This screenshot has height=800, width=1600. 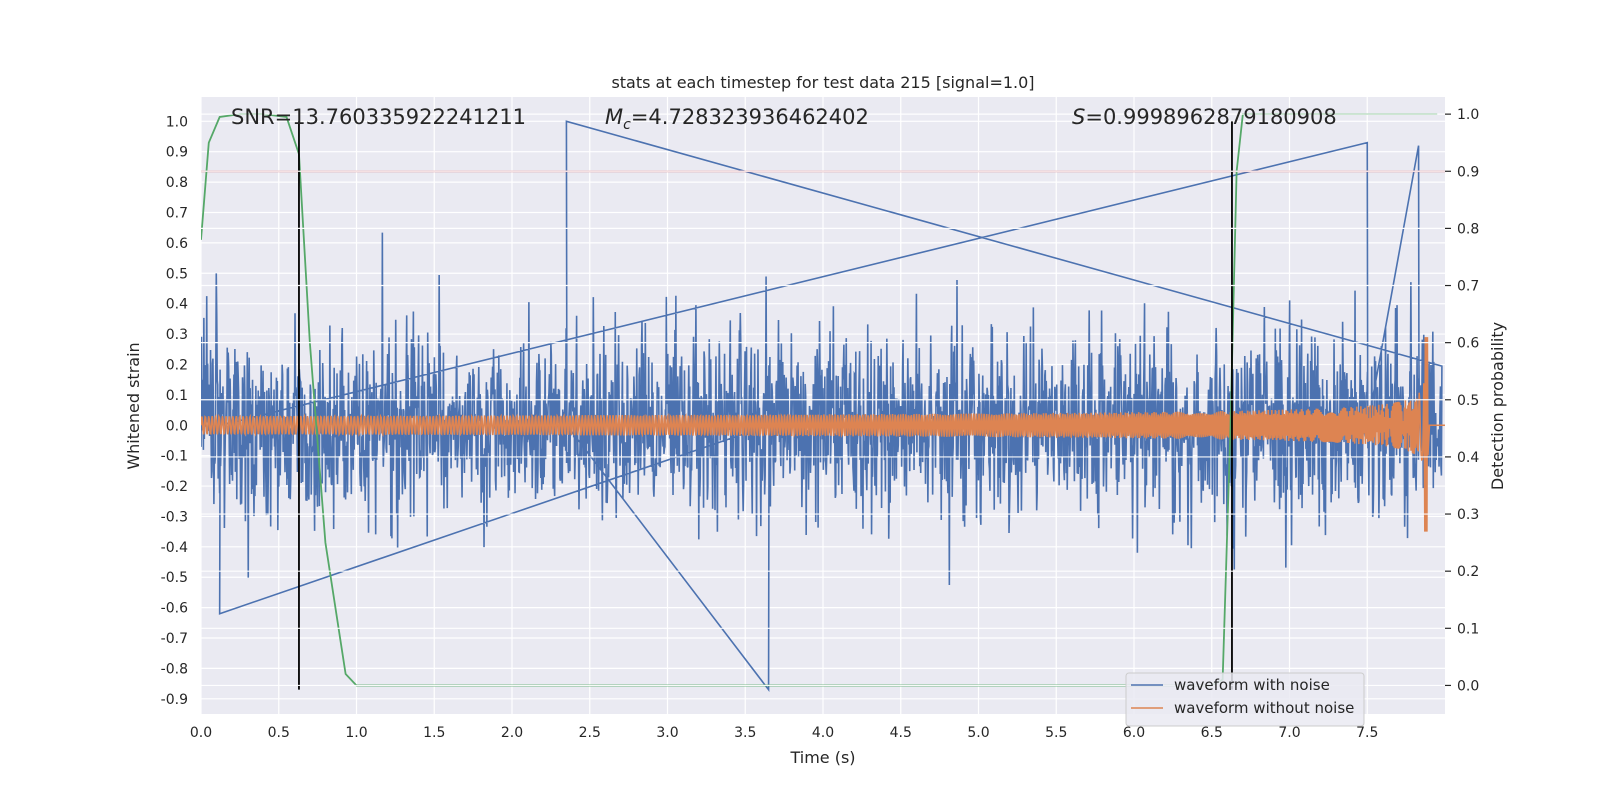 I want to click on x-tick-label: 2.5, so click(x=590, y=733).